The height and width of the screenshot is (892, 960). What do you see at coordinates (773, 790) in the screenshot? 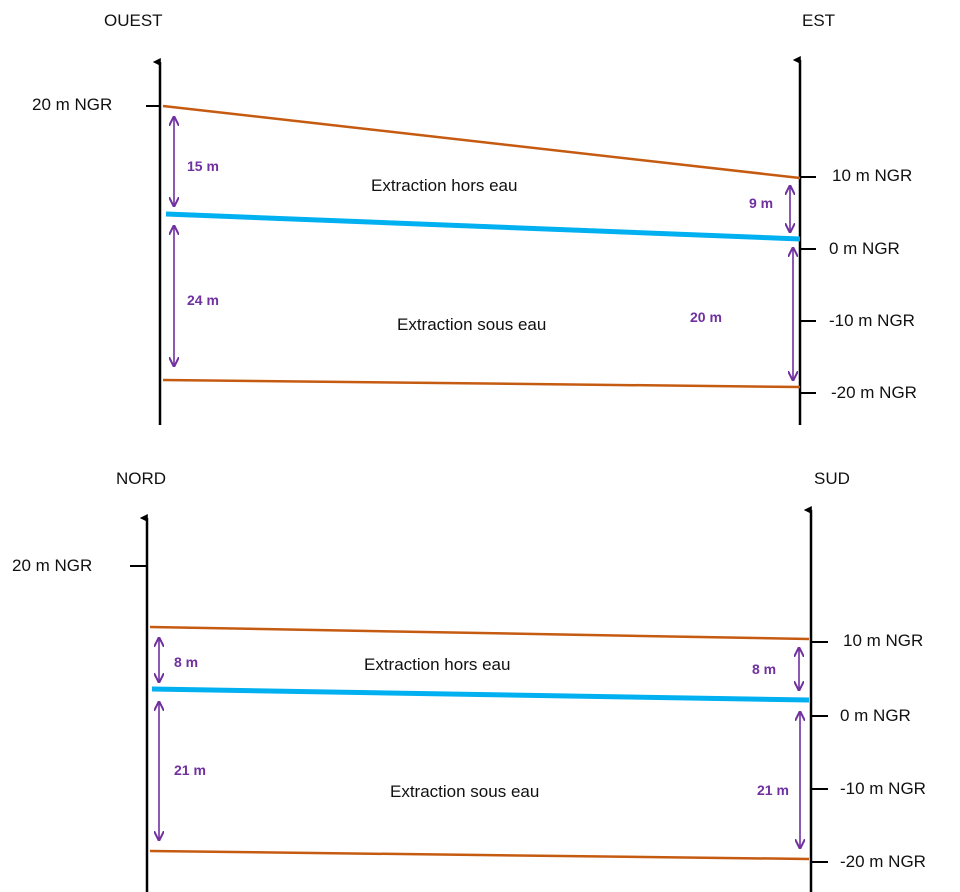
I see `dim-right-lower-label: 21 m` at bounding box center [773, 790].